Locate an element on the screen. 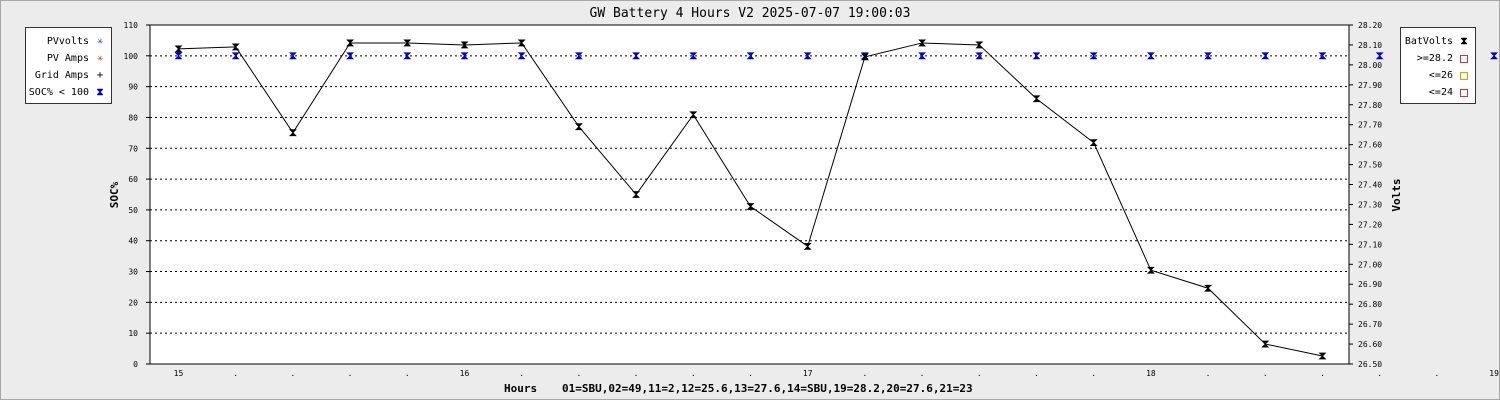 The height and width of the screenshot is (400, 1500). y-tick-left-label: 100 is located at coordinates (131, 56).